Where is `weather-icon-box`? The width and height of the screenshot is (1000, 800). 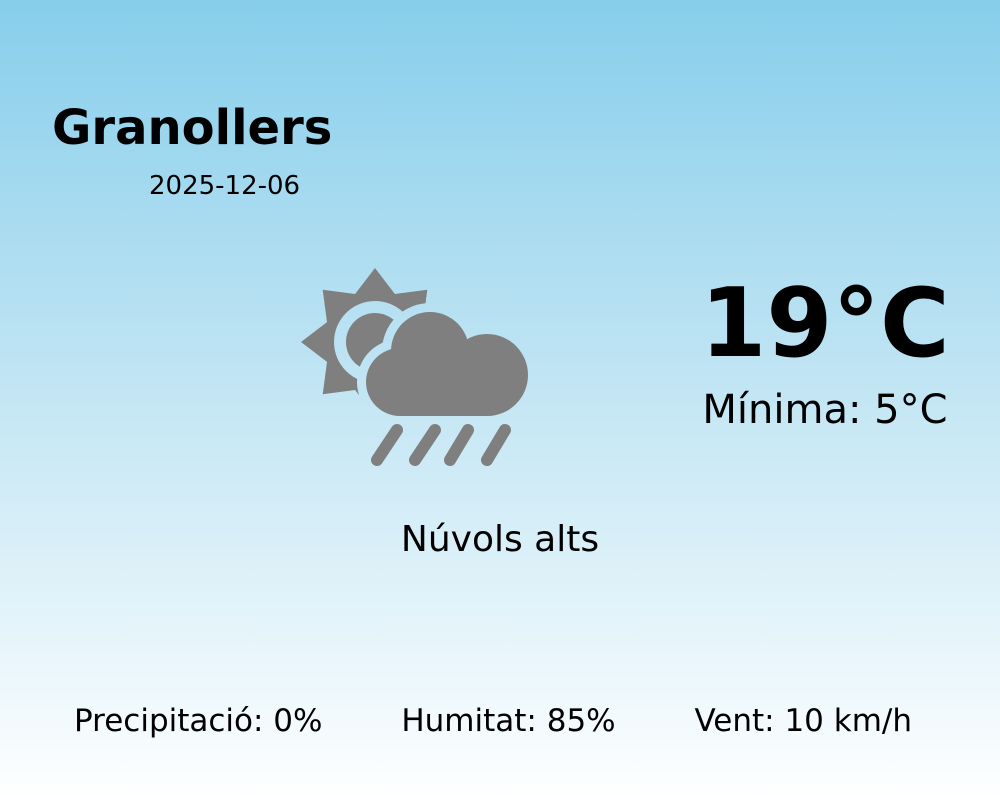 weather-icon-box is located at coordinates (413, 363).